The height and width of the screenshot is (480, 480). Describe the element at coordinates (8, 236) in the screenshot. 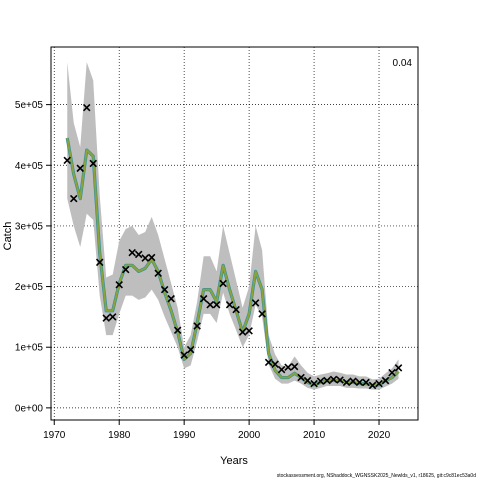

I see `y-axis-title: Catch` at that location.